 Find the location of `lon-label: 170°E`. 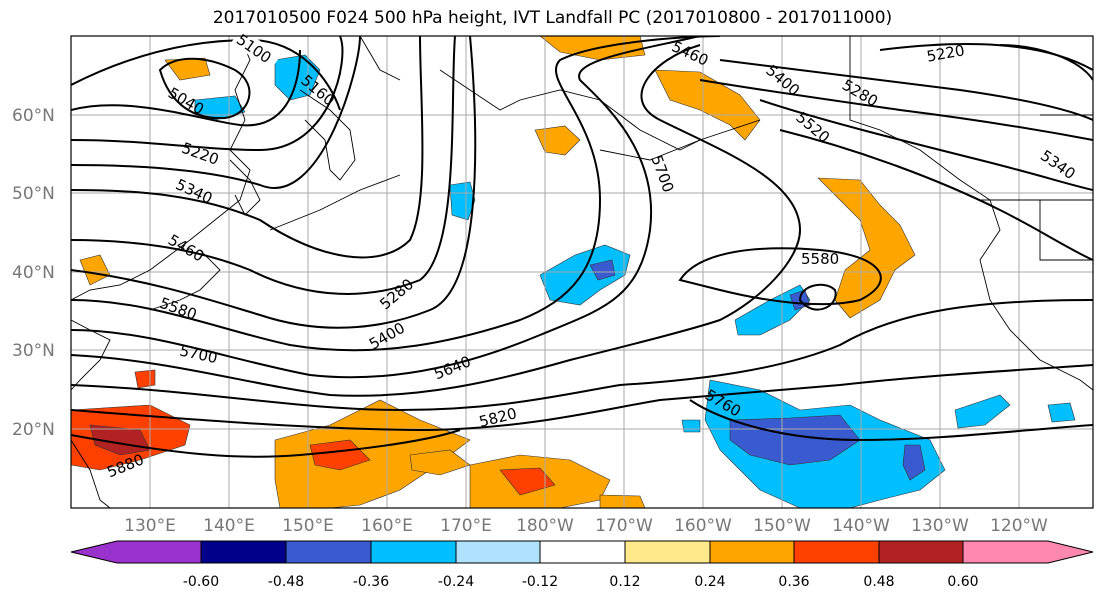

lon-label: 170°E is located at coordinates (466, 526).